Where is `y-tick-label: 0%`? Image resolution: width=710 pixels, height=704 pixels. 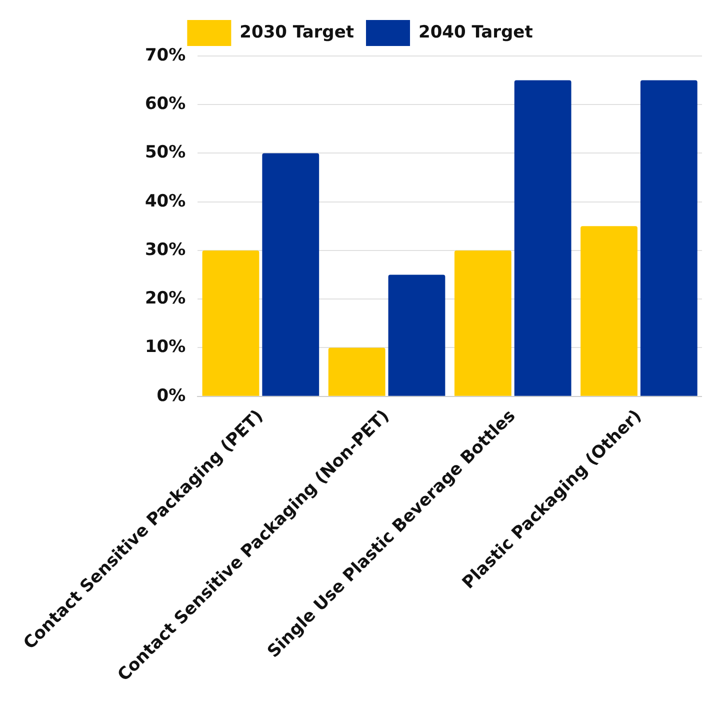
y-tick-label: 0% is located at coordinates (171, 396).